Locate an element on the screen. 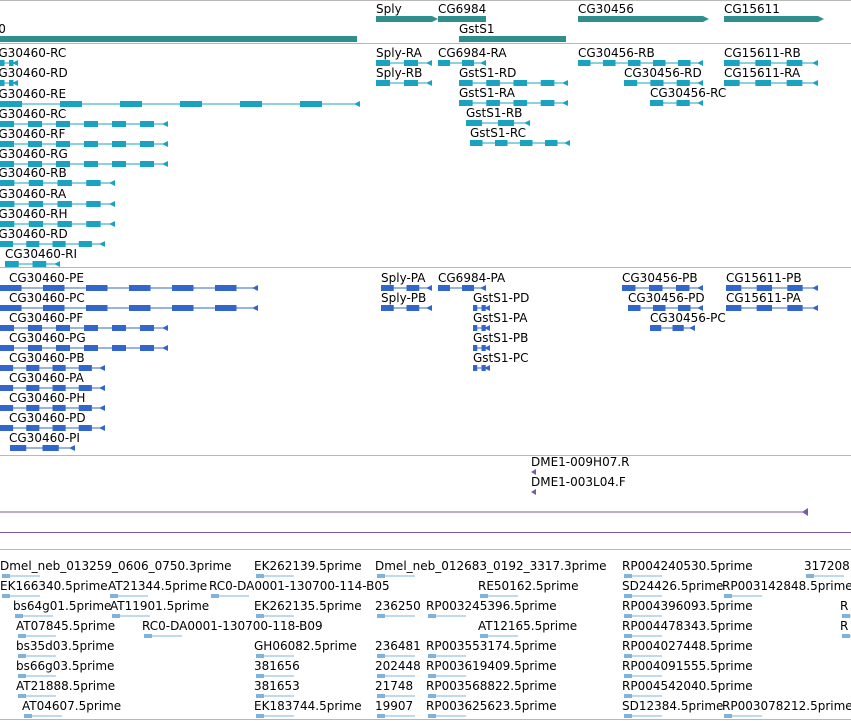 The width and height of the screenshot is (851, 721). est-label: RP003619409.5prime is located at coordinates (491, 666).